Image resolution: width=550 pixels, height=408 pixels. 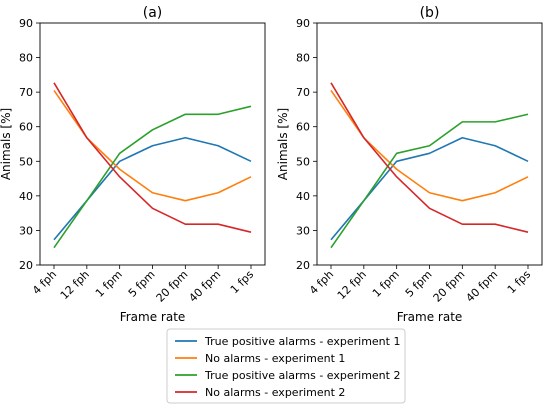 I want to click on legend-label: True positive alarms - experiment 1, so click(x=302, y=341).